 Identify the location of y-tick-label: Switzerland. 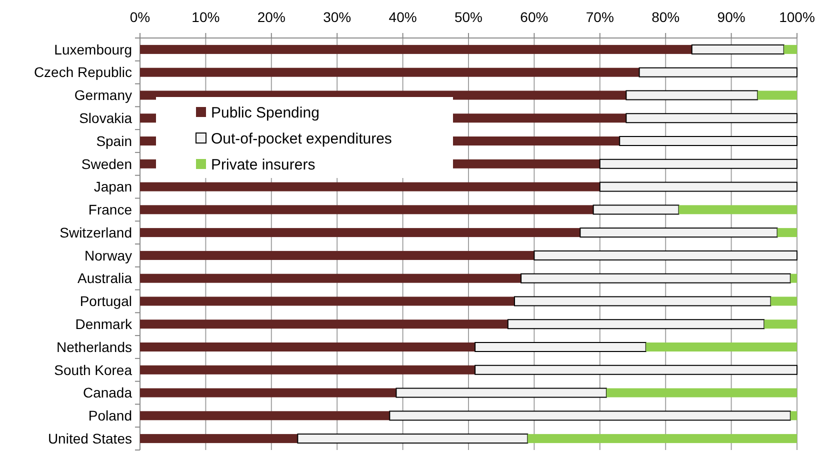
(96, 232).